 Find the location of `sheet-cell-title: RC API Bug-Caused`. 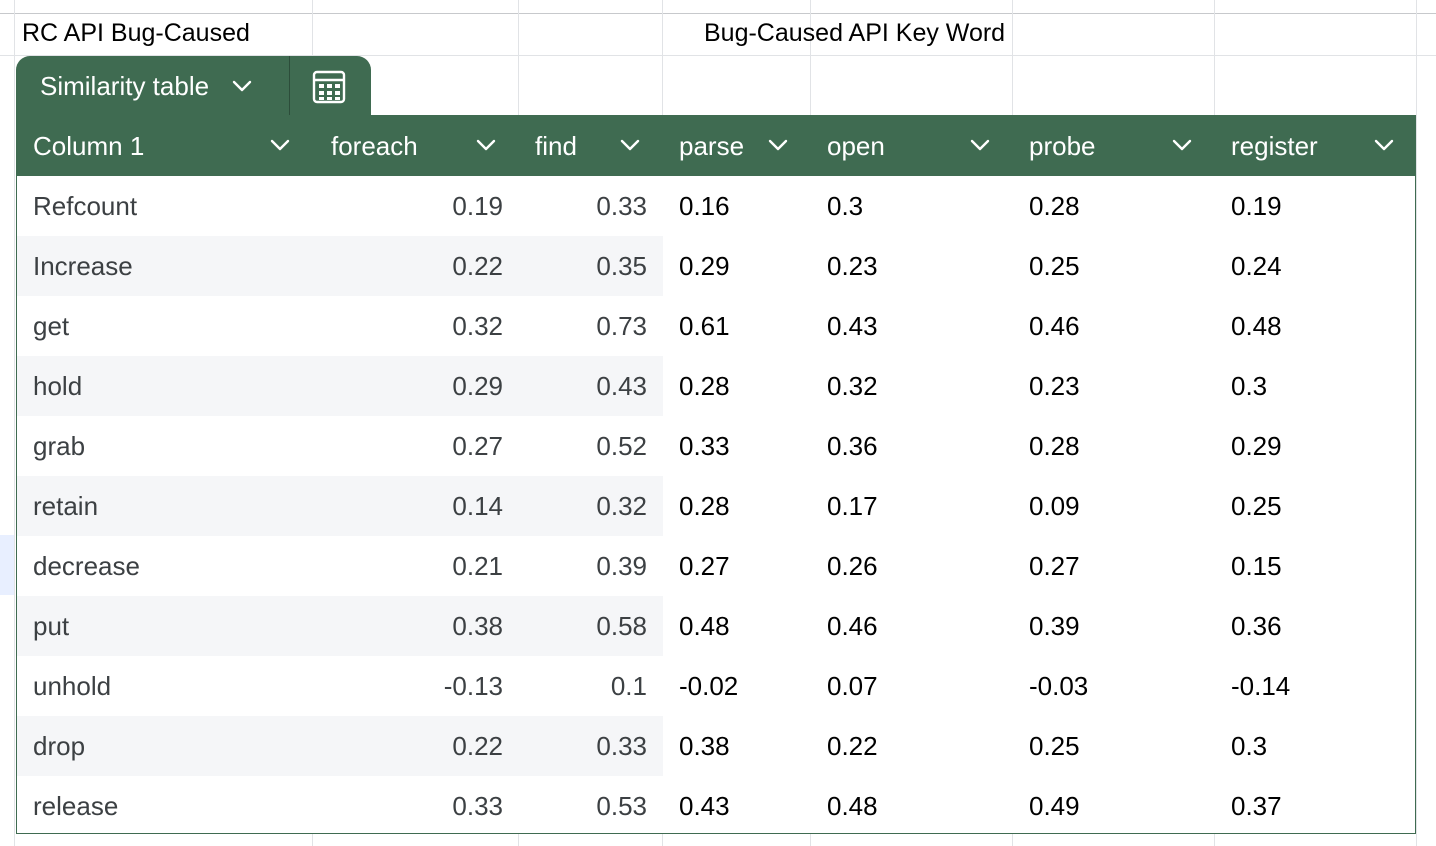

sheet-cell-title: RC API Bug-Caused is located at coordinates (136, 33).